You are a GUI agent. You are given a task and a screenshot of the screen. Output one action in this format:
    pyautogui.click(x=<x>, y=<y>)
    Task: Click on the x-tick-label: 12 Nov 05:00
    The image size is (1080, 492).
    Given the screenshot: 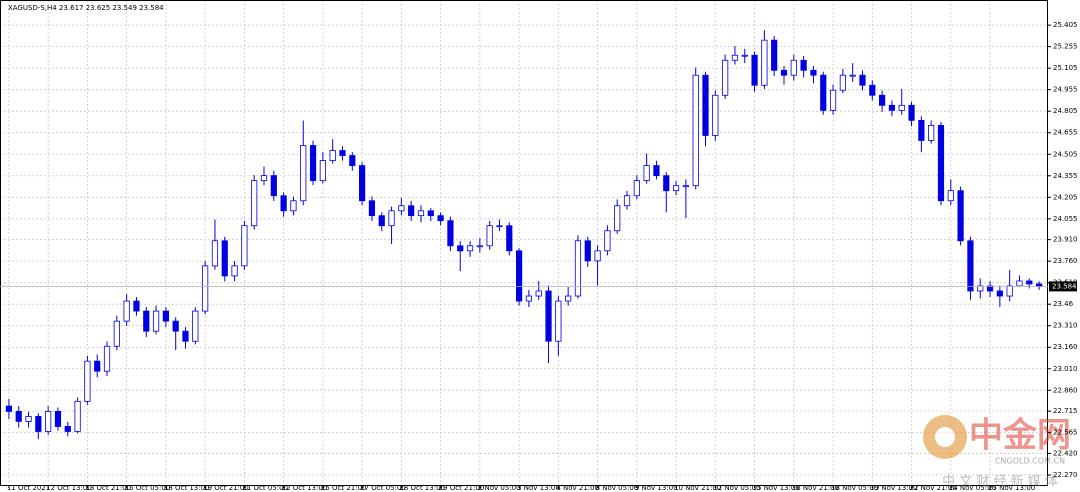 What is the action you would take?
    pyautogui.click(x=736, y=488)
    